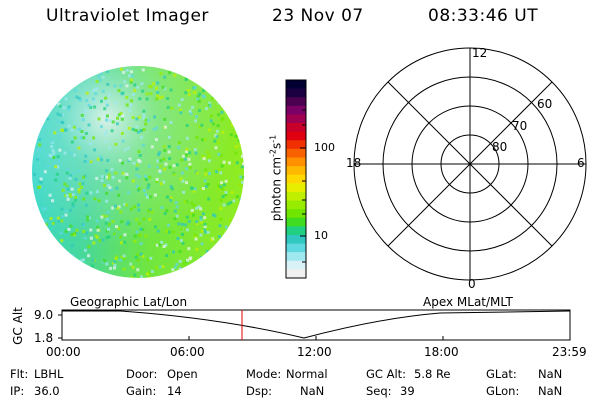  I want to click on geographic-label: Geographic Lat/Lon, so click(129, 302).